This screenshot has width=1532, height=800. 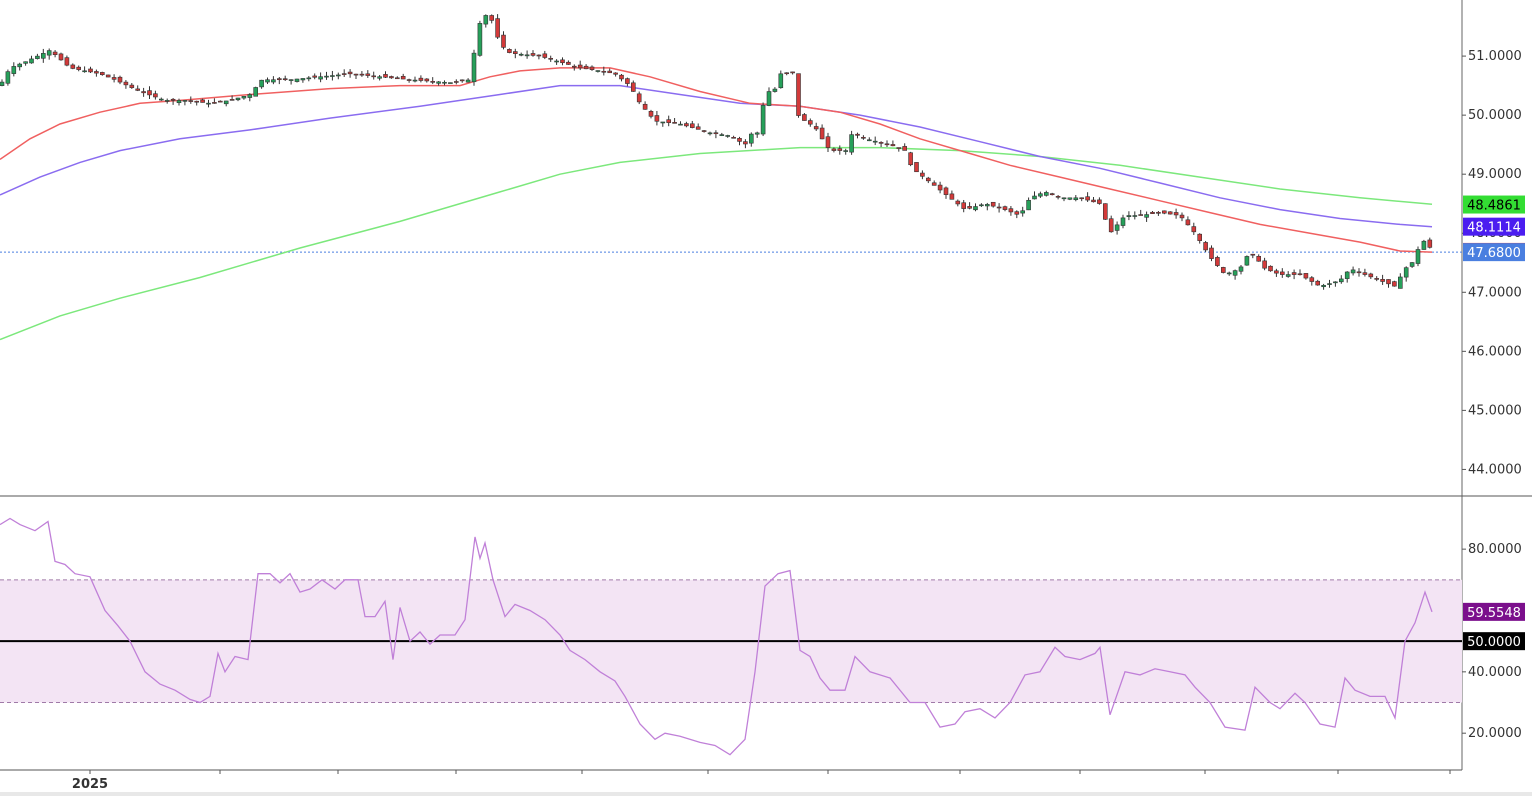 I want to click on price-tick-label: 44.0000, so click(x=1495, y=469).